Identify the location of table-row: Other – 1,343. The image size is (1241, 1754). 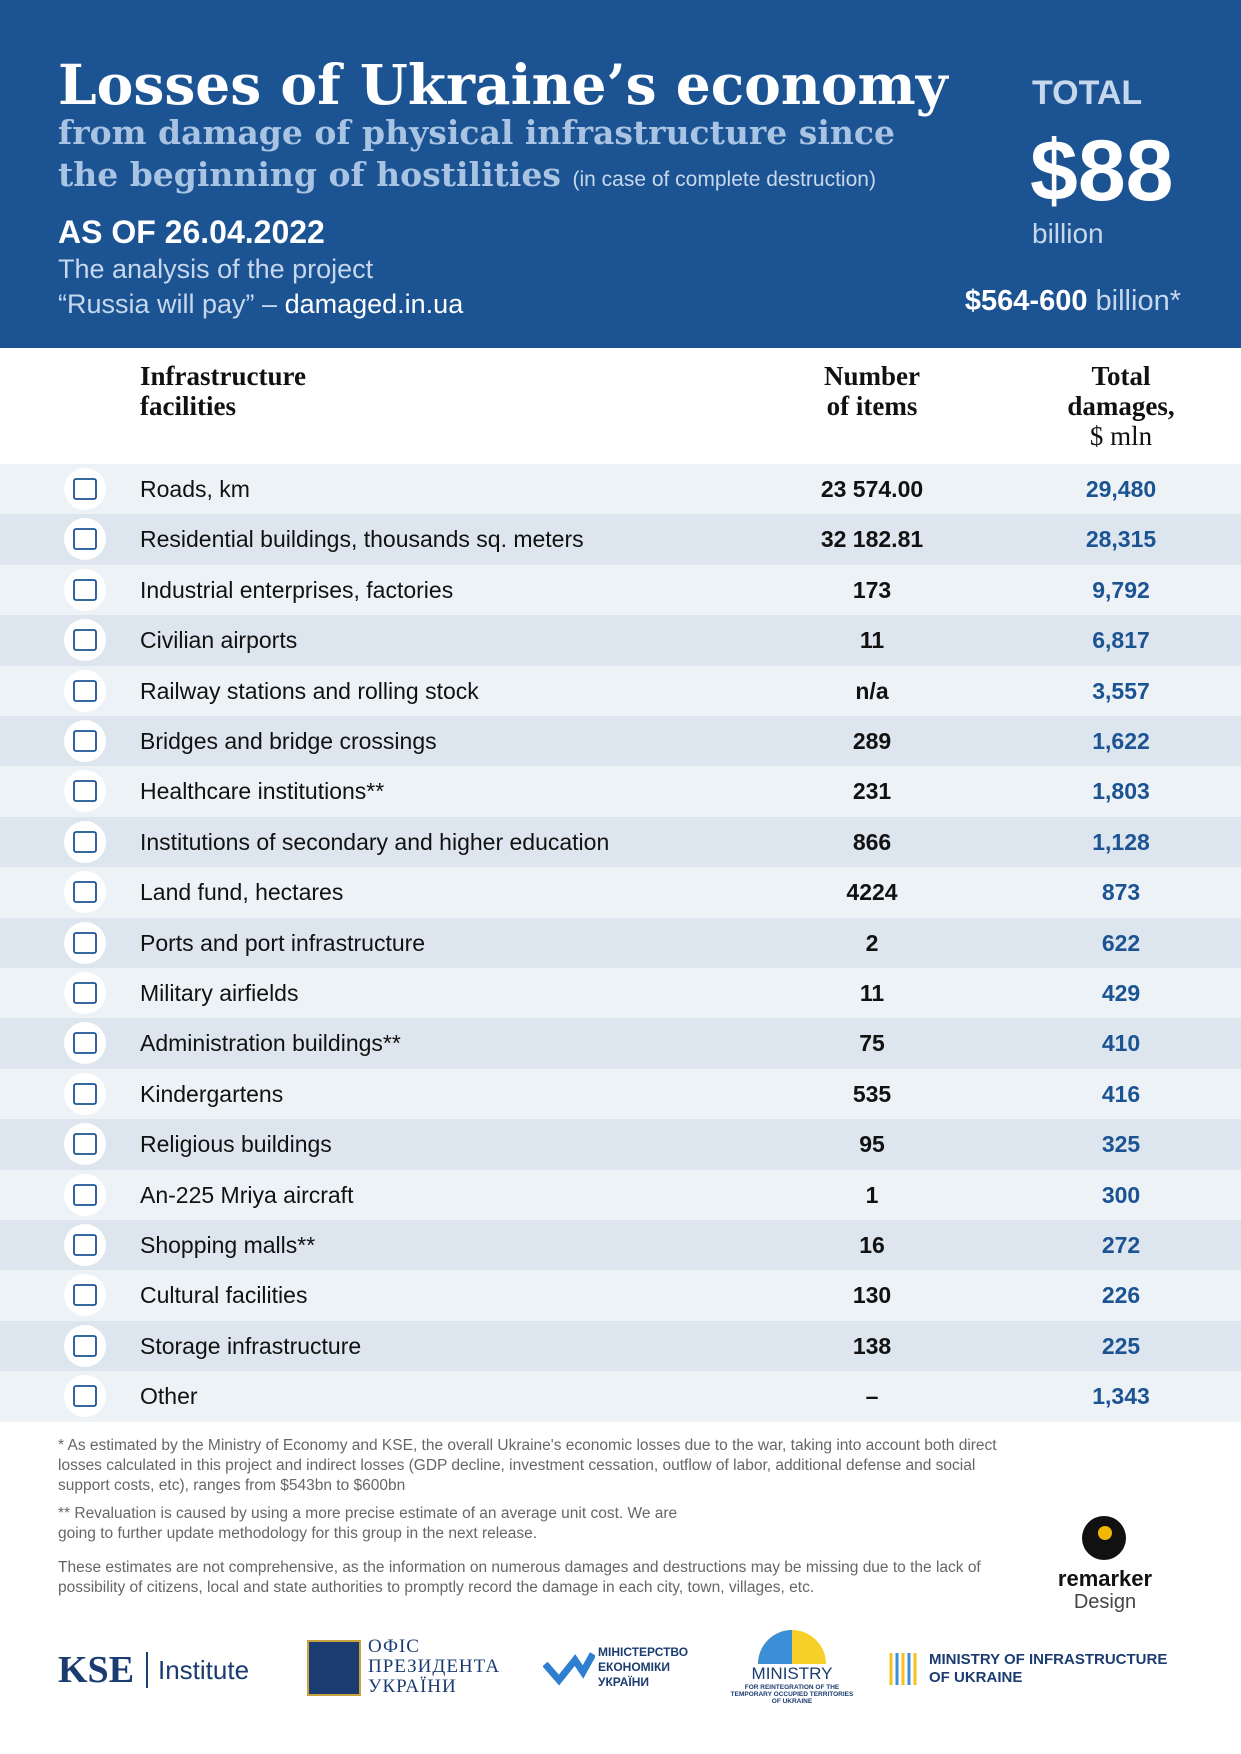
(620, 1396).